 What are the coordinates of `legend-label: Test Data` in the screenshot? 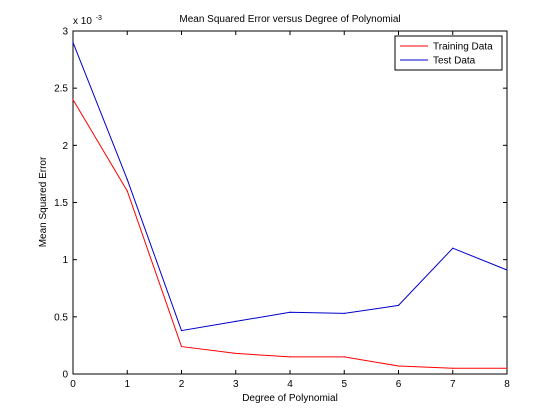 It's located at (454, 61).